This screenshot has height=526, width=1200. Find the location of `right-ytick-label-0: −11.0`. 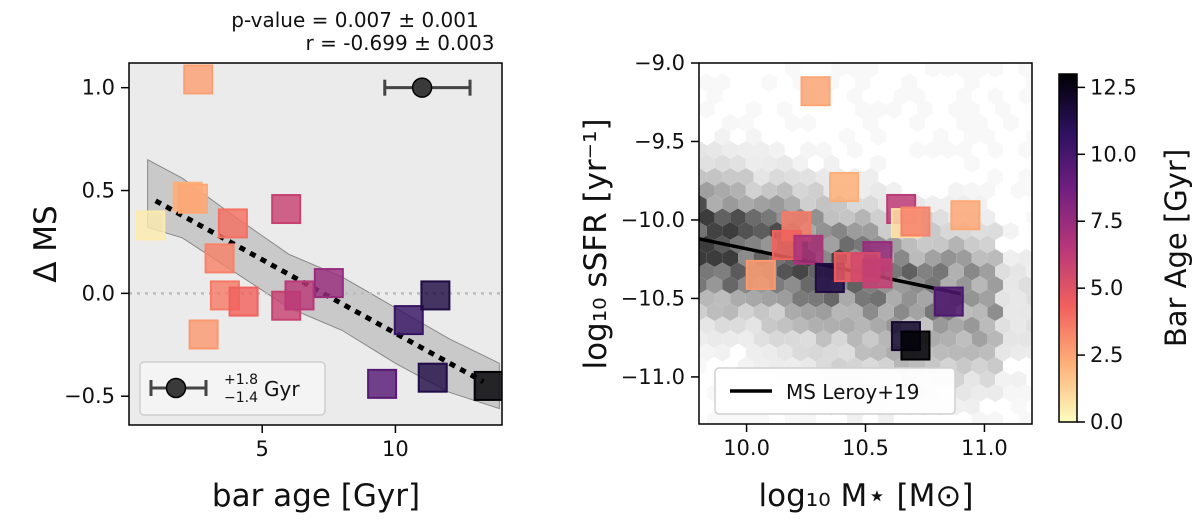

right-ytick-label-0: −11.0 is located at coordinates (653, 377).